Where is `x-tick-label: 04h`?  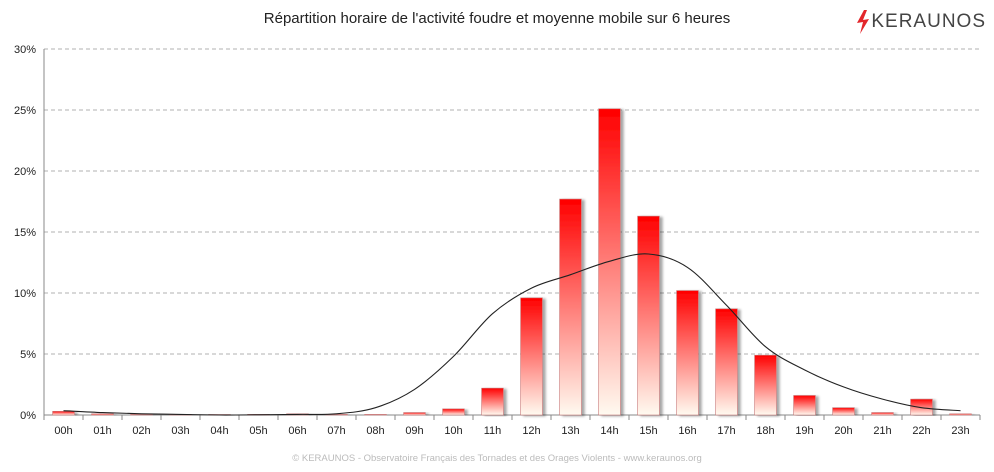 x-tick-label: 04h is located at coordinates (219, 431).